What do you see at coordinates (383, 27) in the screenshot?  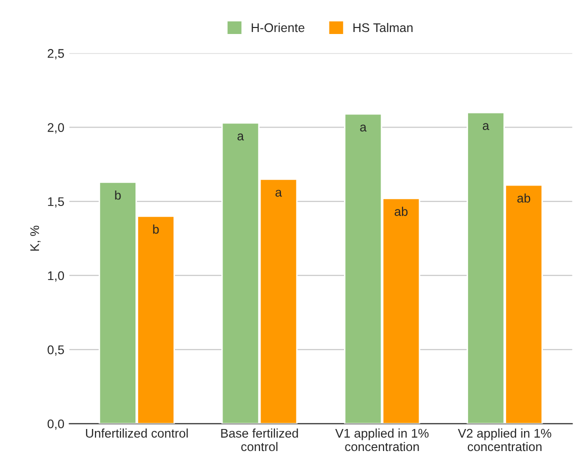 I see `legend-label: HS Talman` at bounding box center [383, 27].